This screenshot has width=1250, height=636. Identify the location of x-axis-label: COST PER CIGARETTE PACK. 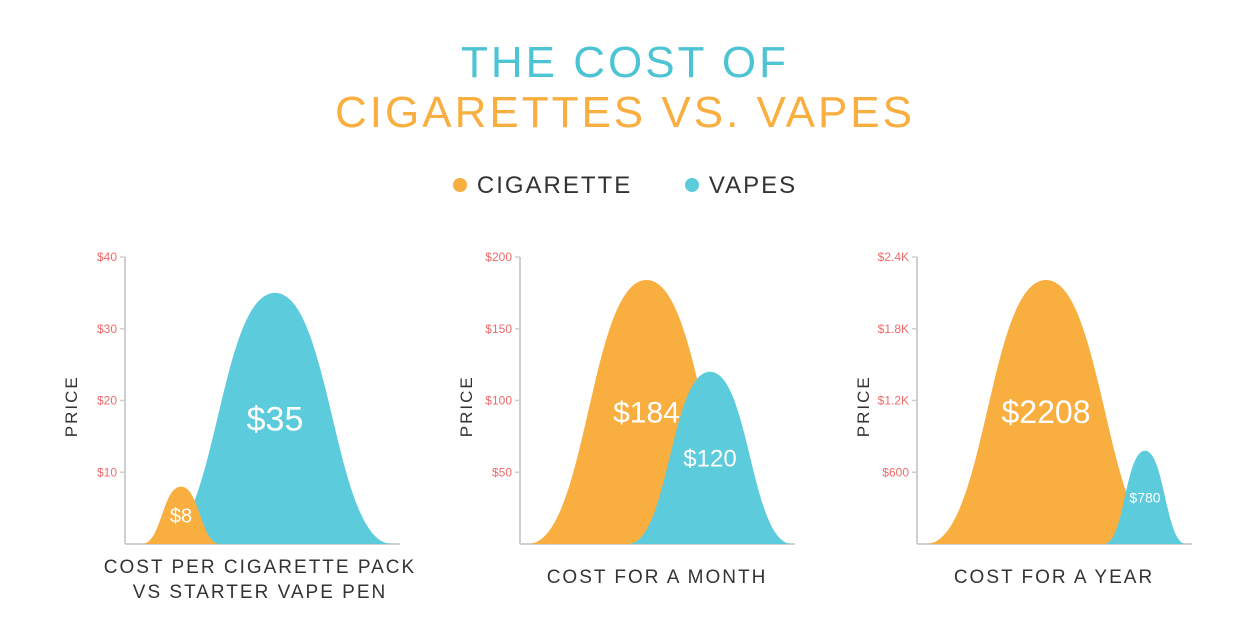
(260, 567).